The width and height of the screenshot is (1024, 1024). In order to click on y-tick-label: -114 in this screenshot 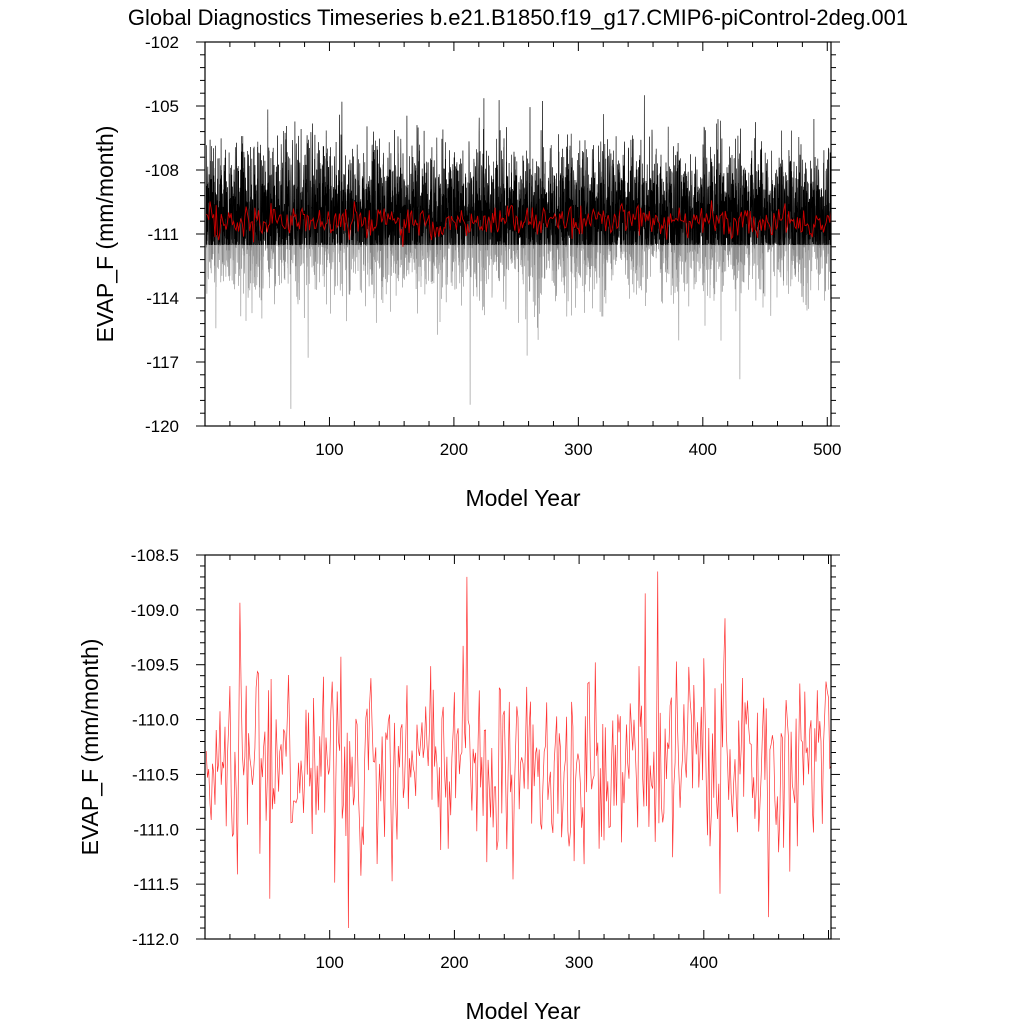, I will do `click(162, 298)`.